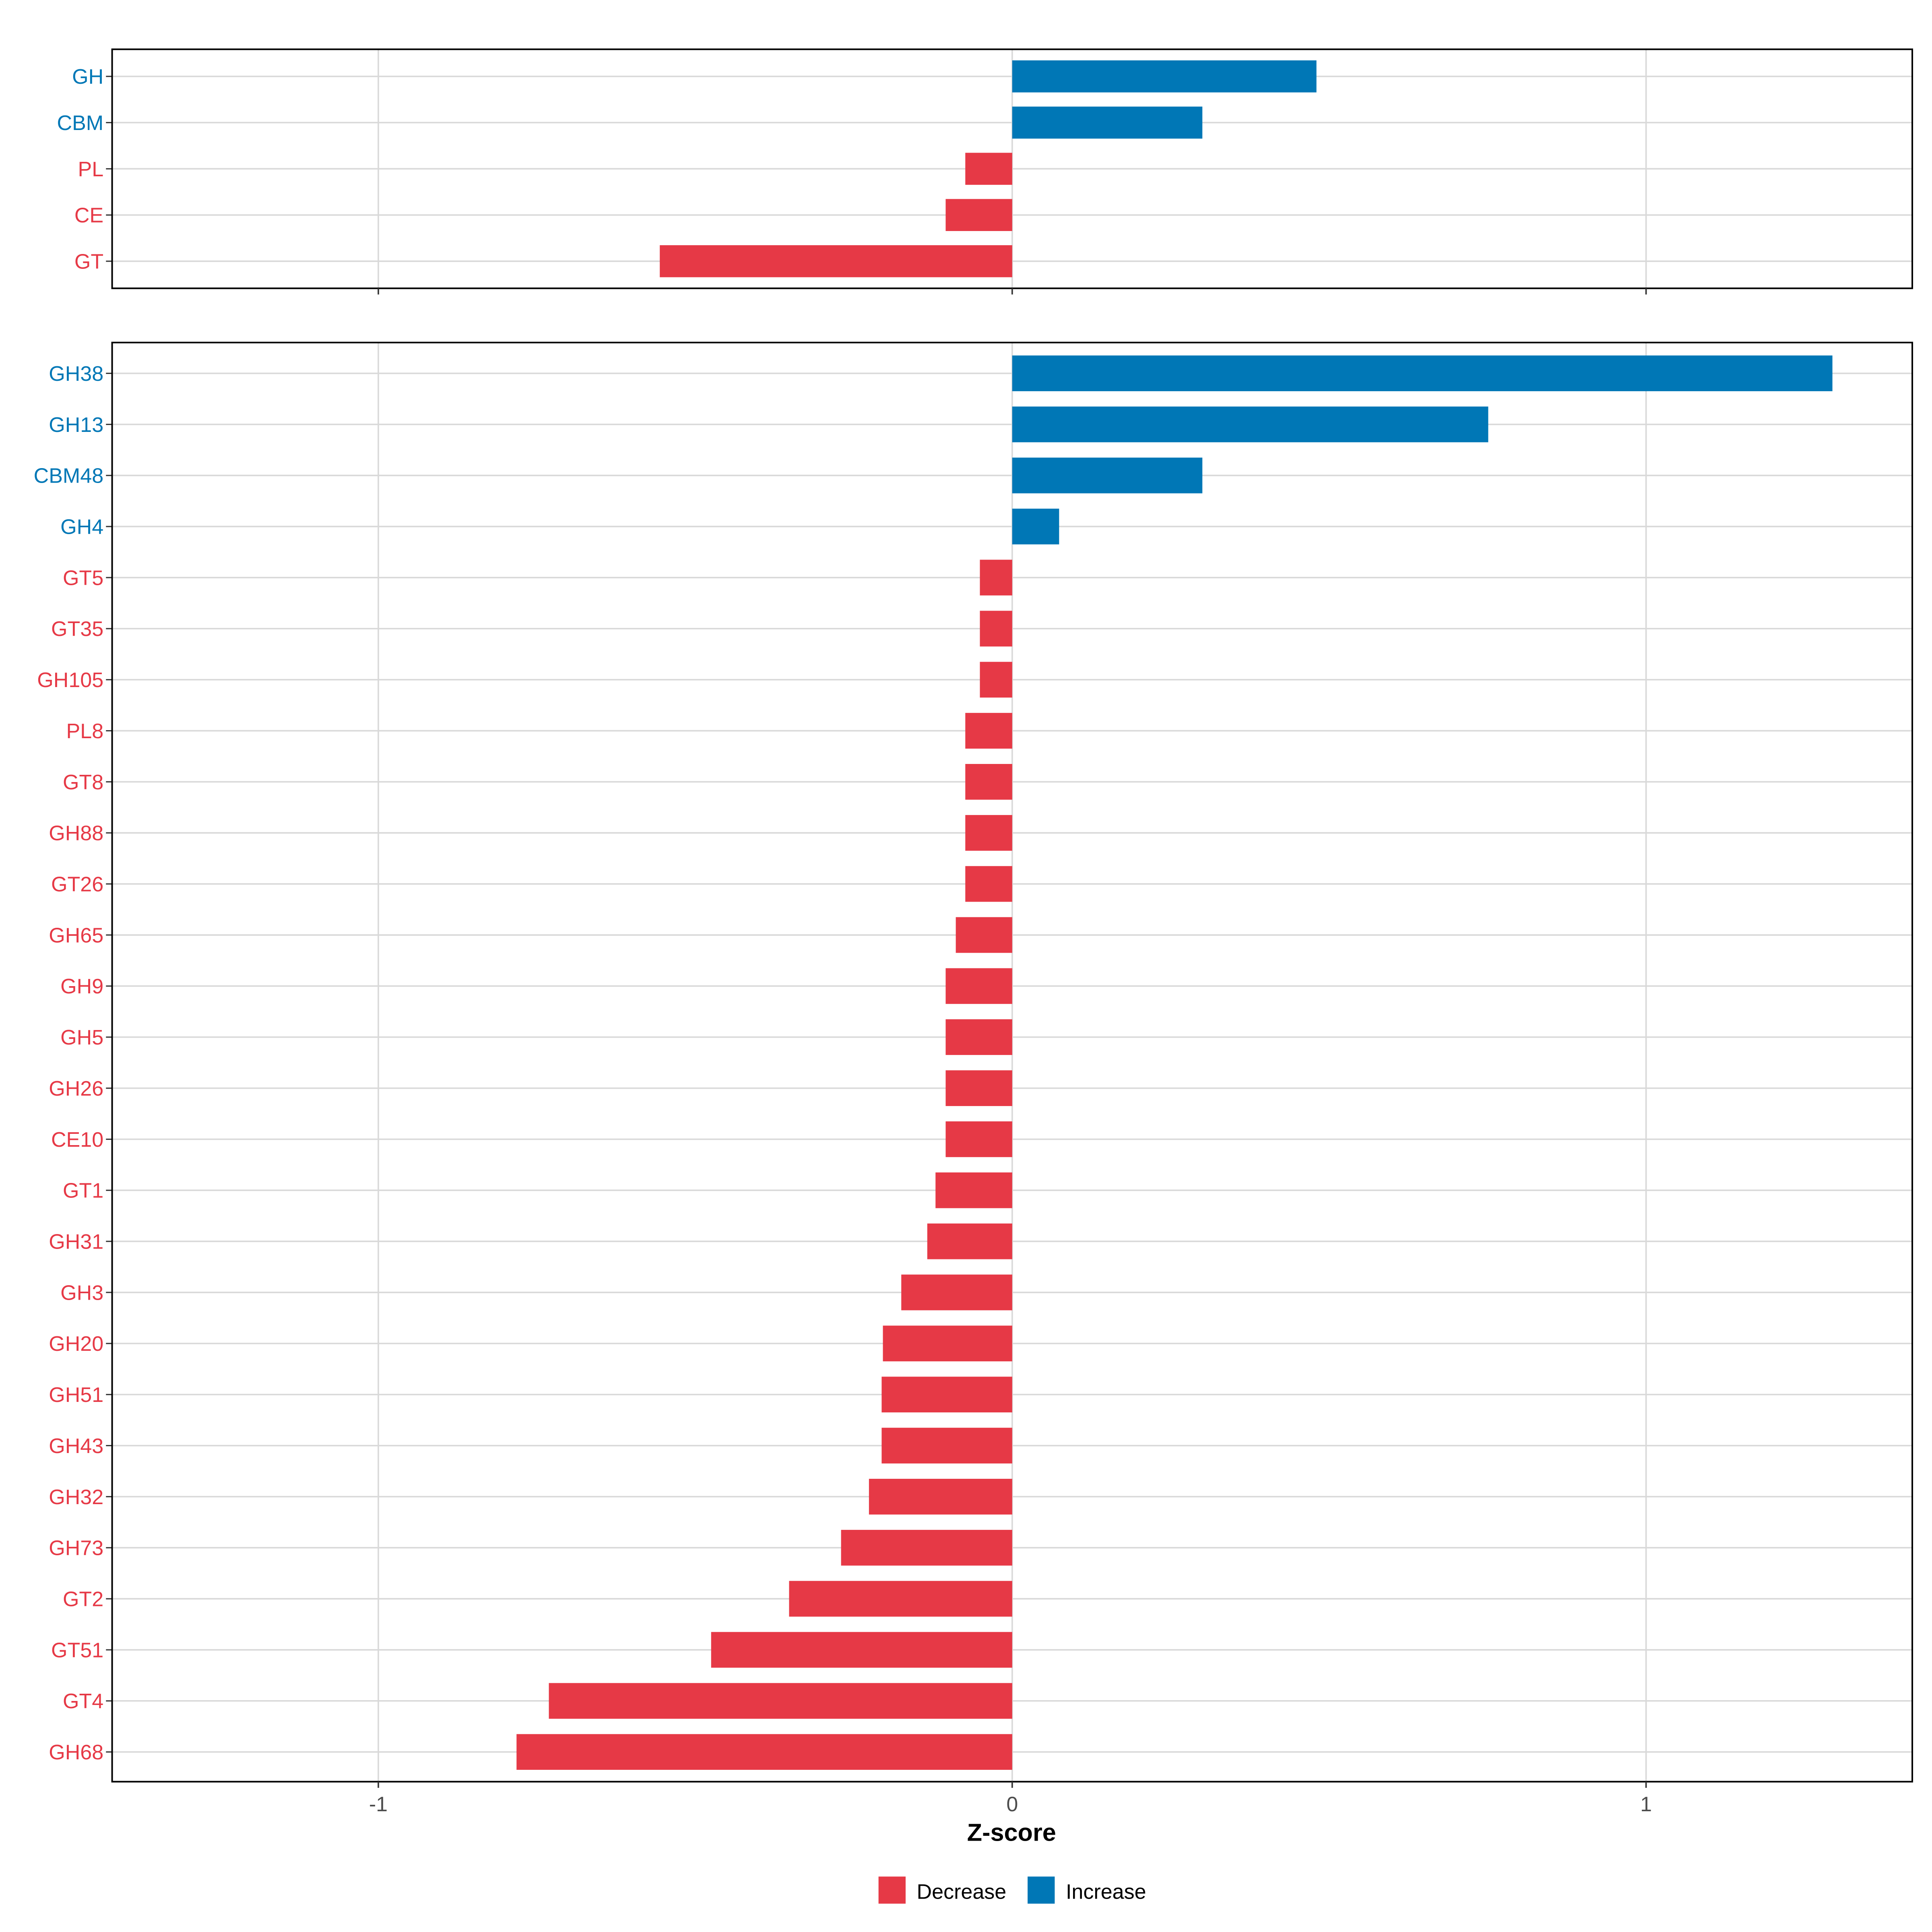 This screenshot has width=1932, height=1932. Describe the element at coordinates (988, 169) in the screenshot. I see `bar-PL` at that location.